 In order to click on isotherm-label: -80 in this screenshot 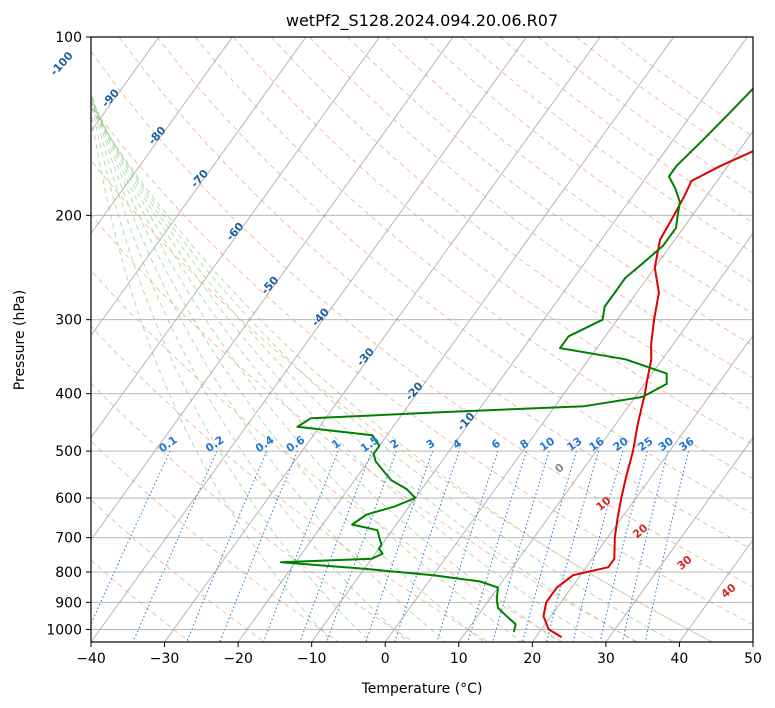, I will do `click(157, 136)`.